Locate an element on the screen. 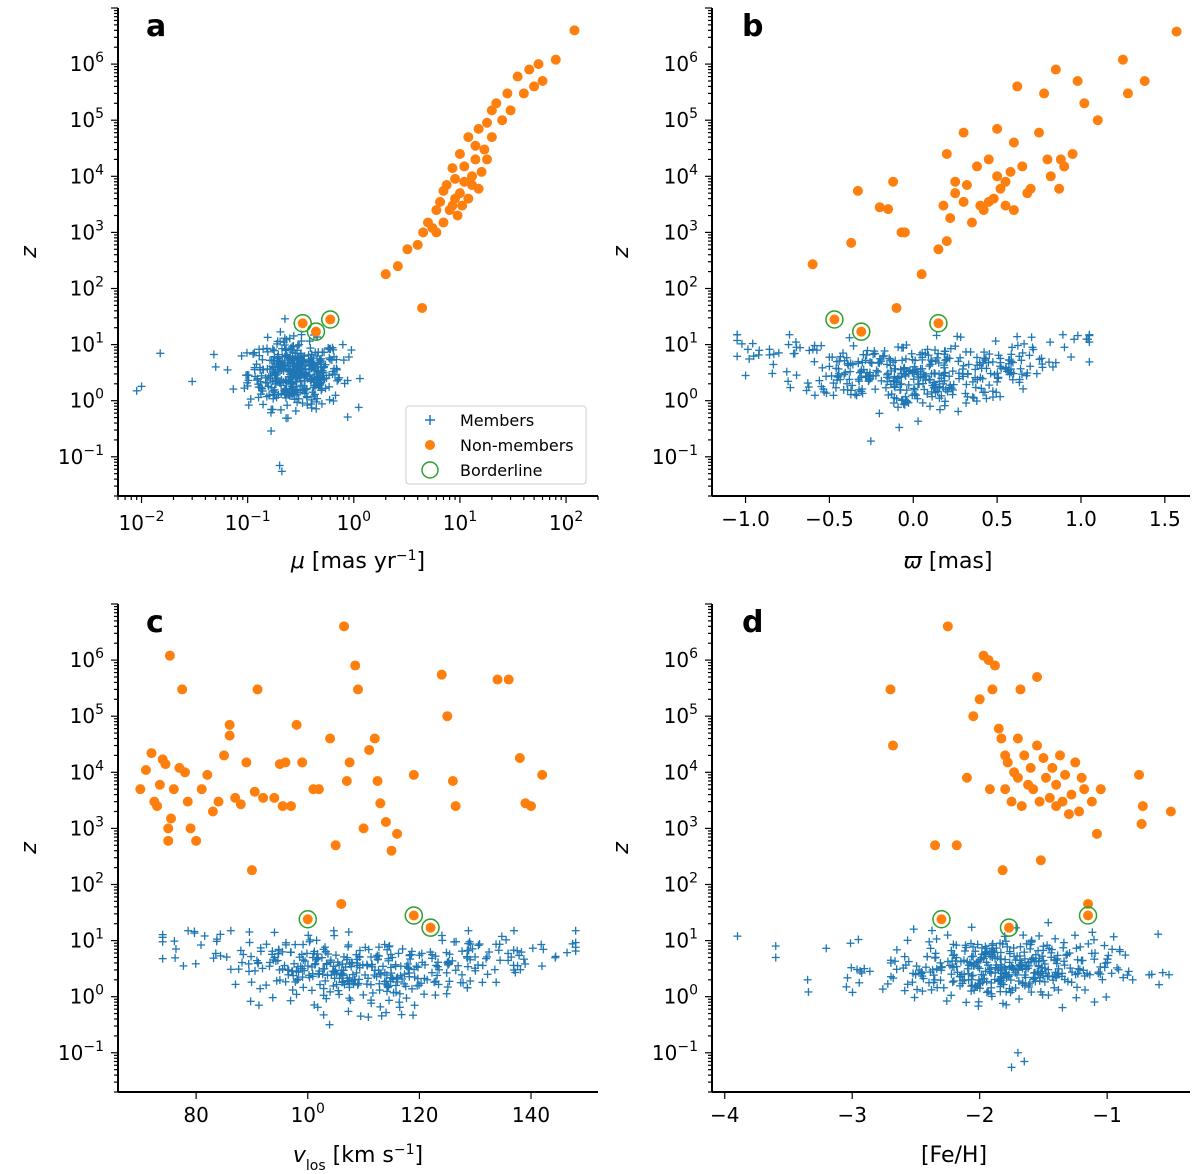 This screenshot has height=1174, width=1200. panel-d-members-layer is located at coordinates (953, 995).